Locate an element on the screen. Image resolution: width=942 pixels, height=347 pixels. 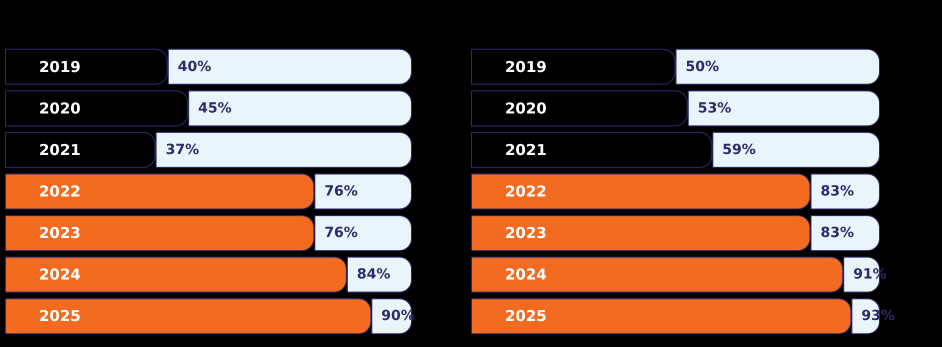
data-label: 50% is located at coordinates (703, 66).